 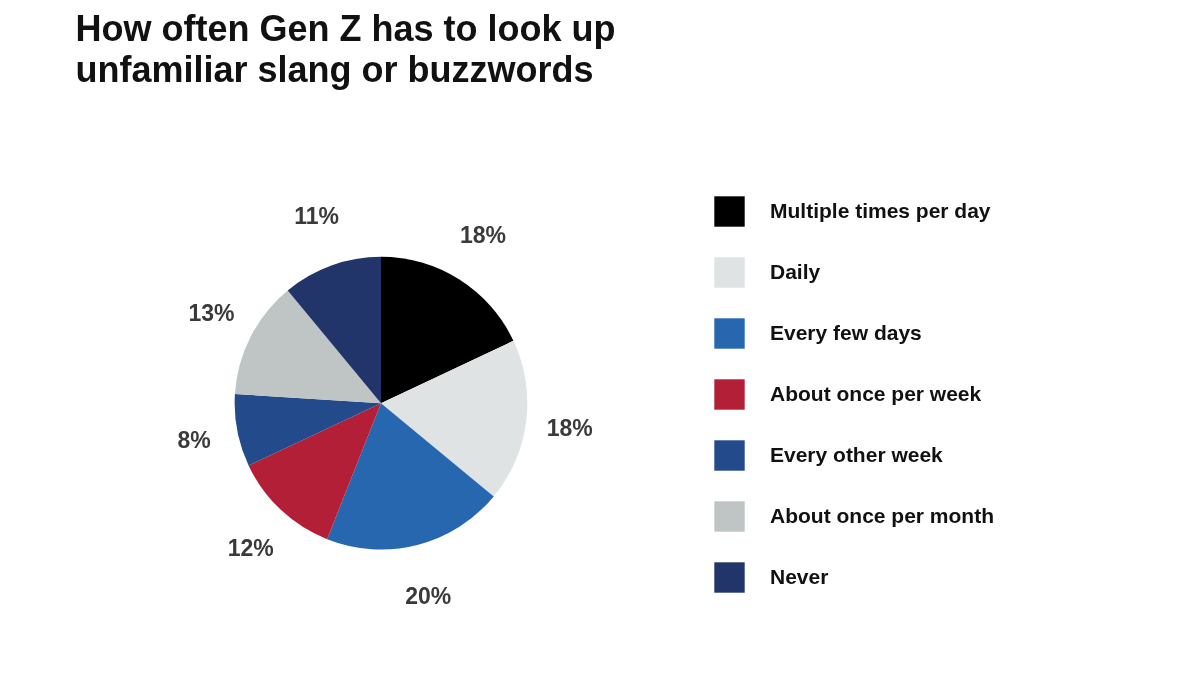 I want to click on legend-label: About once per month, so click(x=882, y=516).